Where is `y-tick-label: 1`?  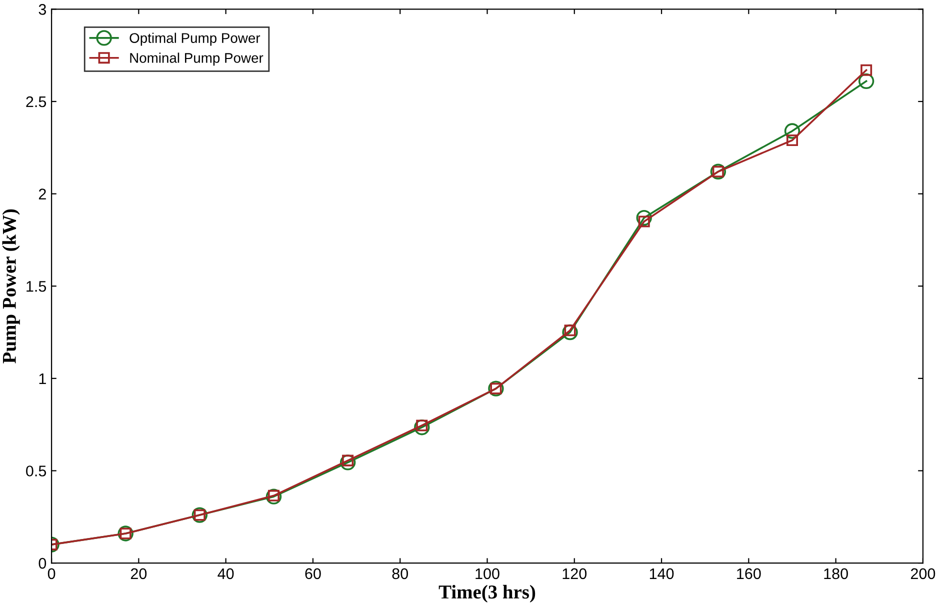 y-tick-label: 1 is located at coordinates (42, 378).